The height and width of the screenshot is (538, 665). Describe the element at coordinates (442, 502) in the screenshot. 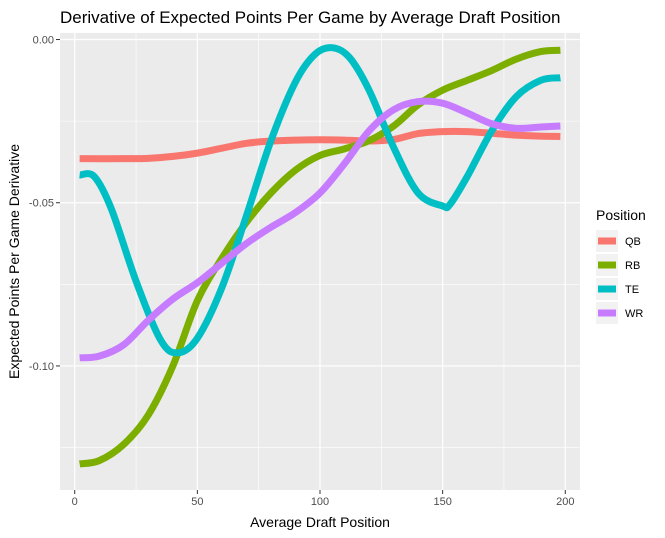

I see `x-tick-label: 150` at that location.